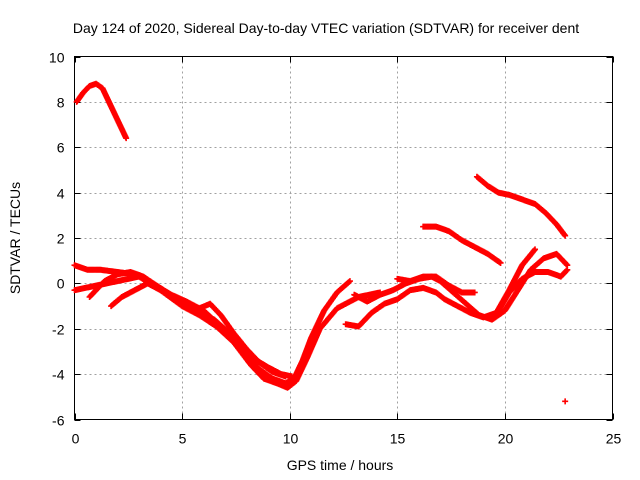  What do you see at coordinates (58, 330) in the screenshot?
I see `y-tick-label: -2` at bounding box center [58, 330].